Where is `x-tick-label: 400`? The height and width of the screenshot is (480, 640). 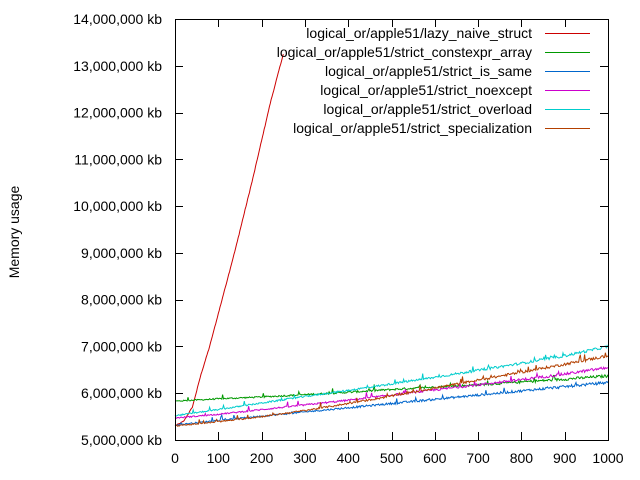 x-tick-label: 400 is located at coordinates (349, 458).